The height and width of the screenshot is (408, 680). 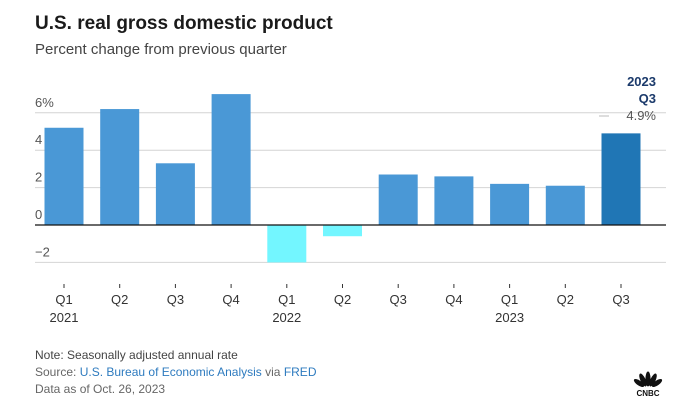 What do you see at coordinates (648, 384) in the screenshot?
I see `cnbc-peacock-logo-icon: CNBC` at bounding box center [648, 384].